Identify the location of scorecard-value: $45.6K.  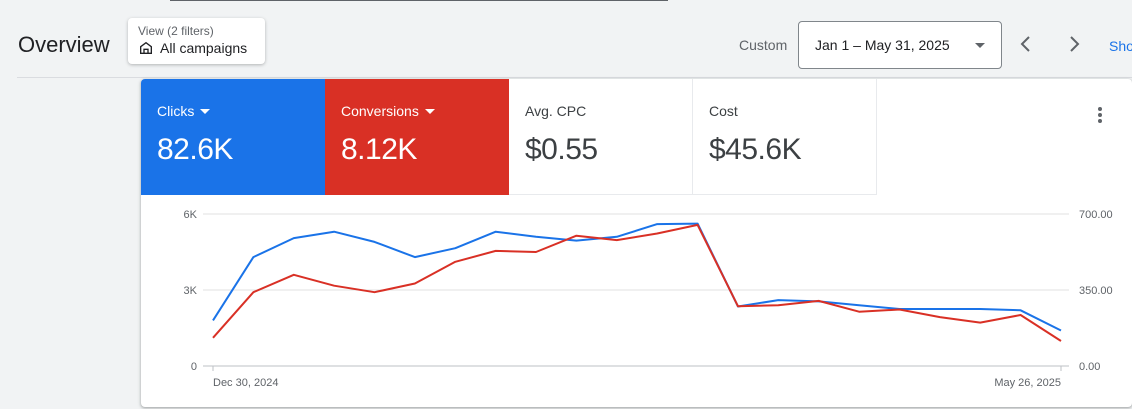
(755, 149).